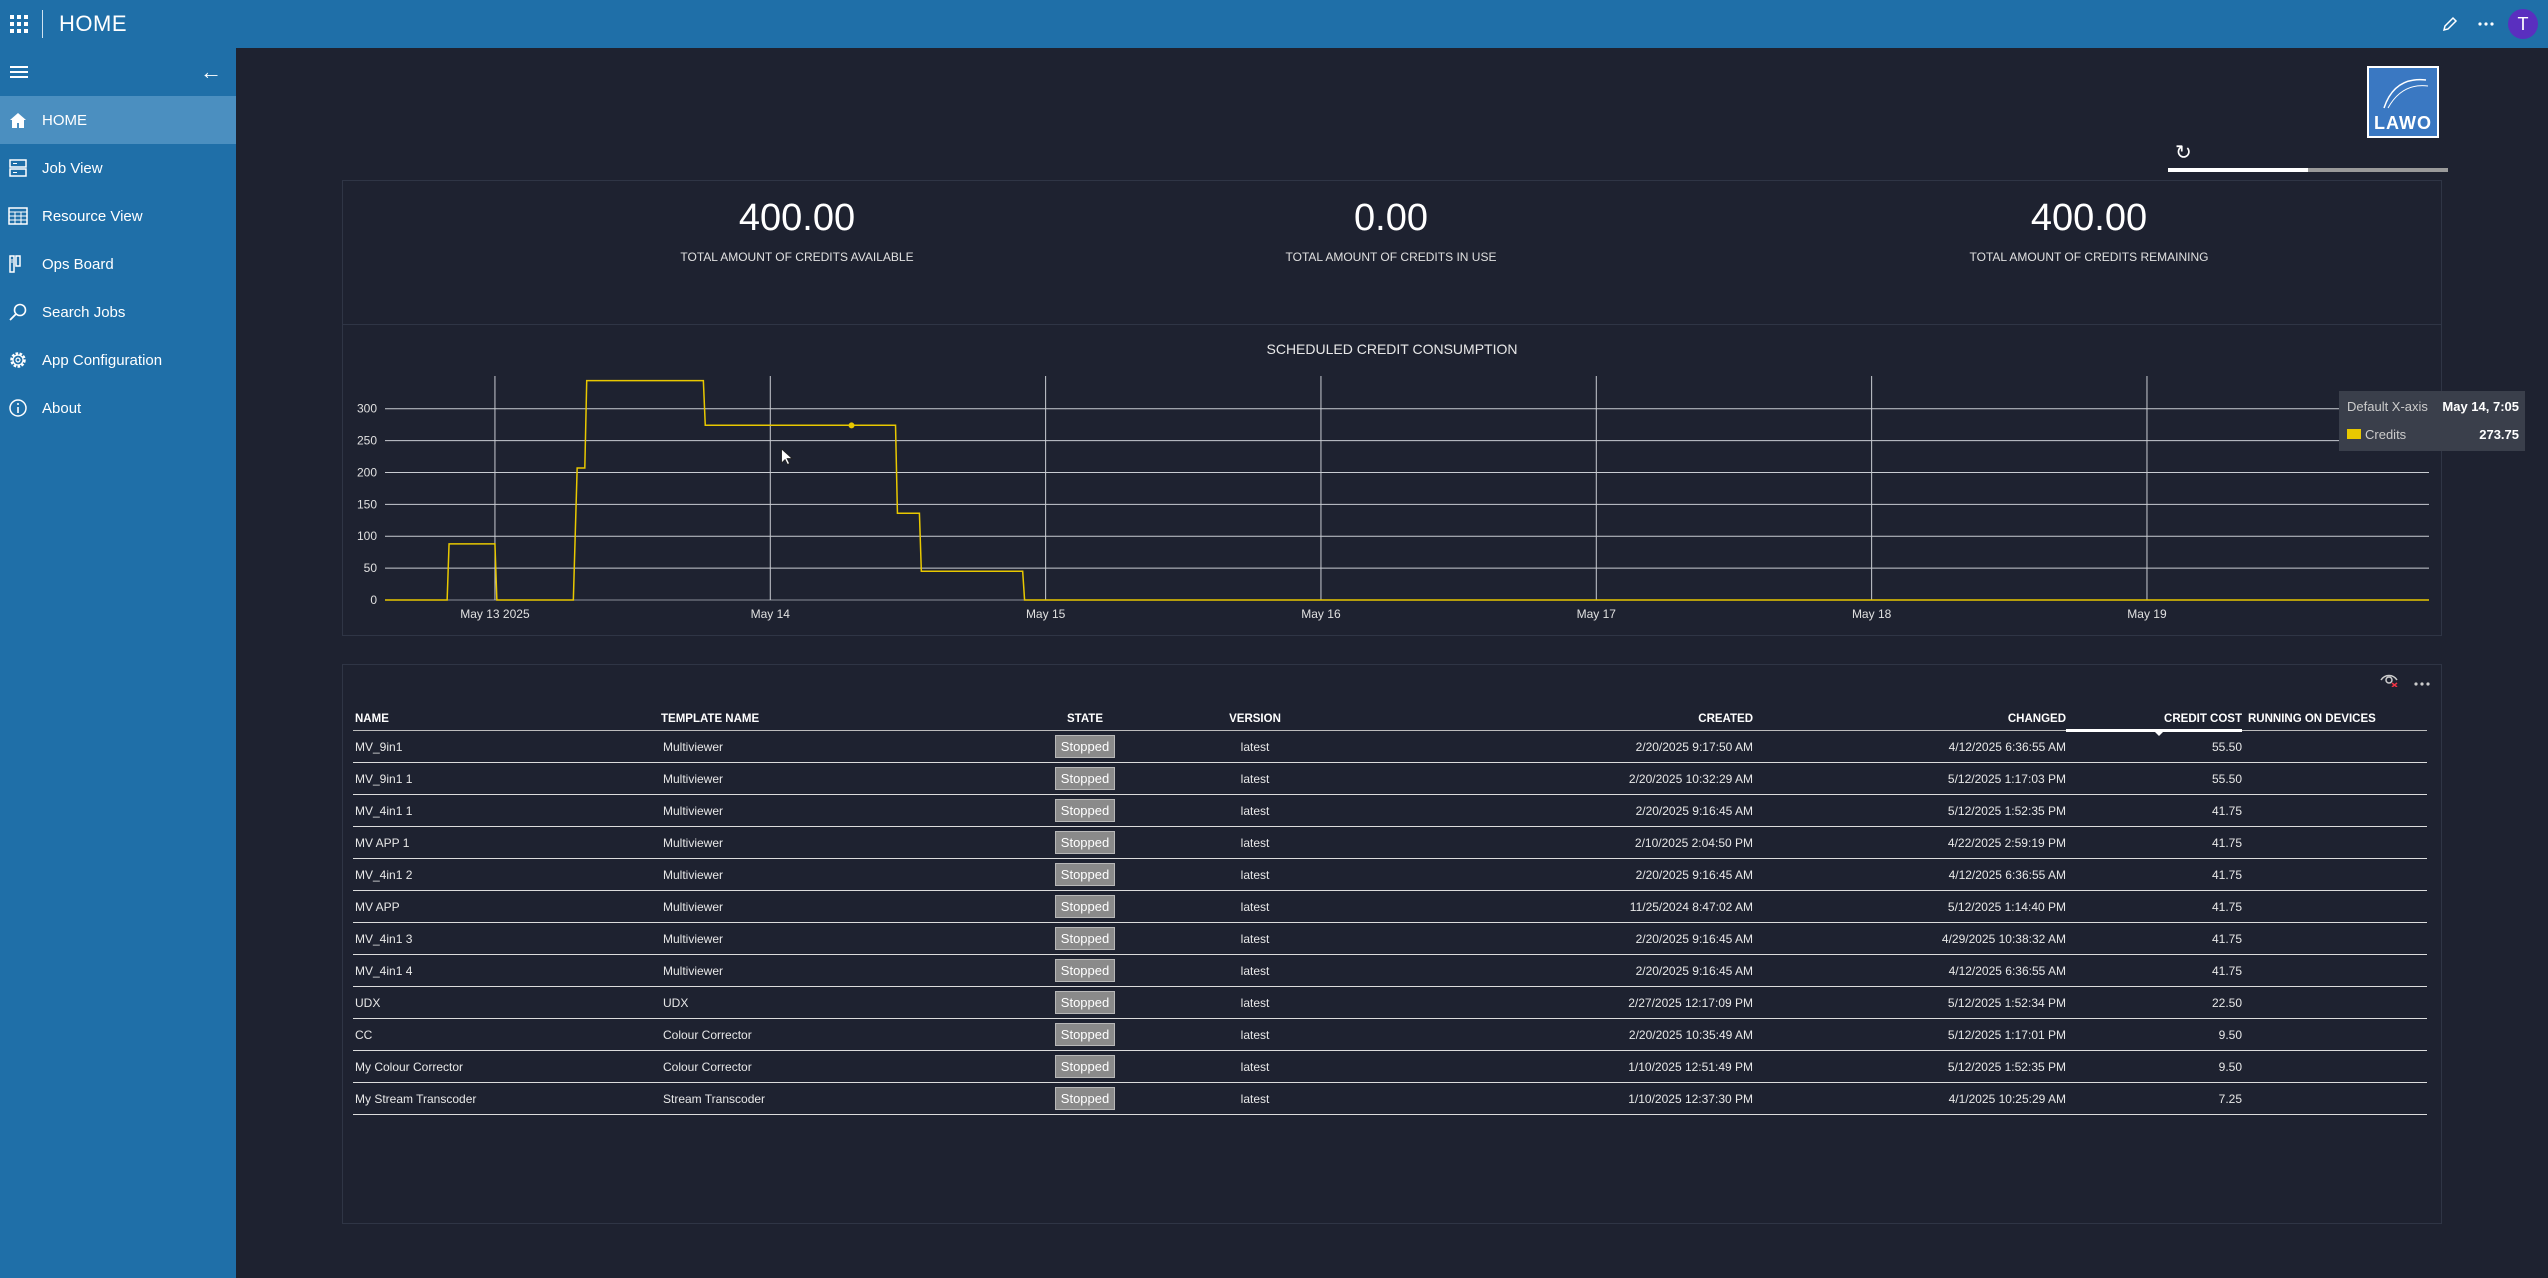  Describe the element at coordinates (2230, 1098) in the screenshot. I see `cell-credit-cost: 7.25` at that location.